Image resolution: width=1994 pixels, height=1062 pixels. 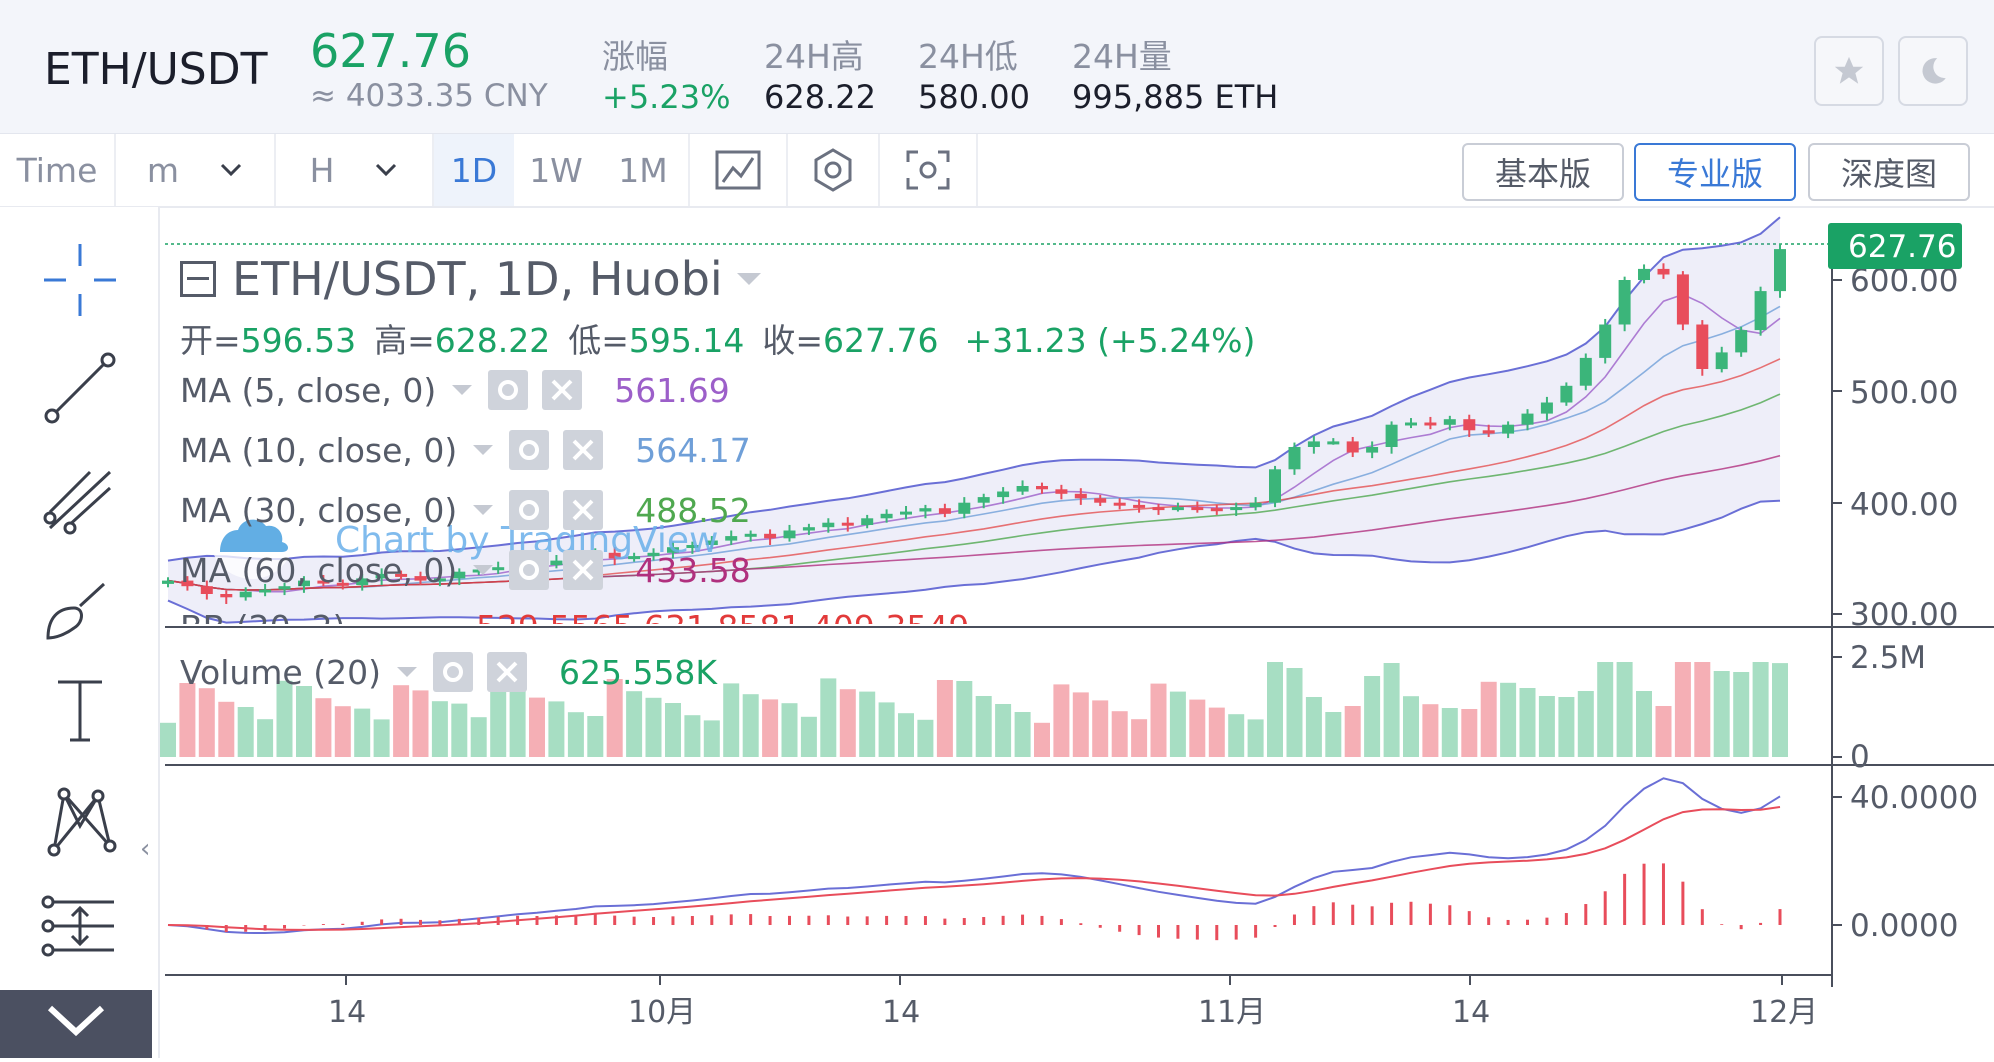 I want to click on ma5-legend: MA (5, close, 0) 561.69, so click(x=455, y=390).